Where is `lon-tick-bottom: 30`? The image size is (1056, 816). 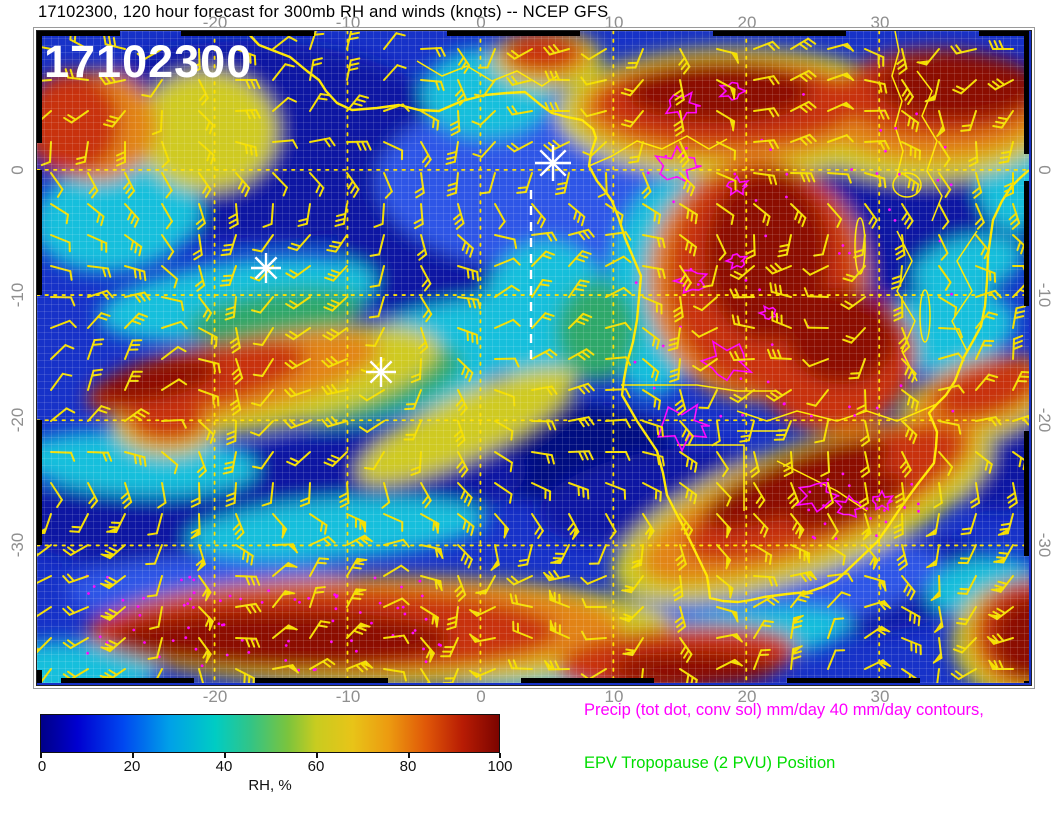
lon-tick-bottom: 30 is located at coordinates (880, 696).